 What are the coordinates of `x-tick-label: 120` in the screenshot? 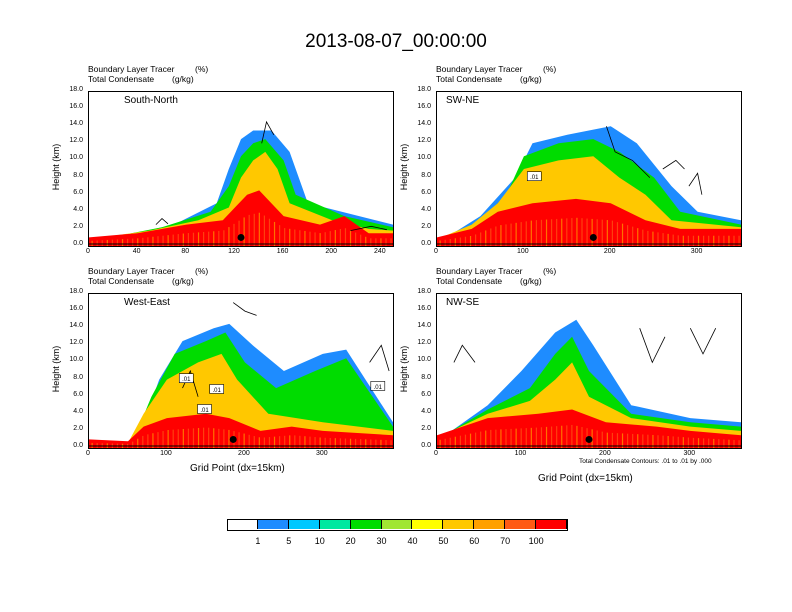 It's located at (234, 251).